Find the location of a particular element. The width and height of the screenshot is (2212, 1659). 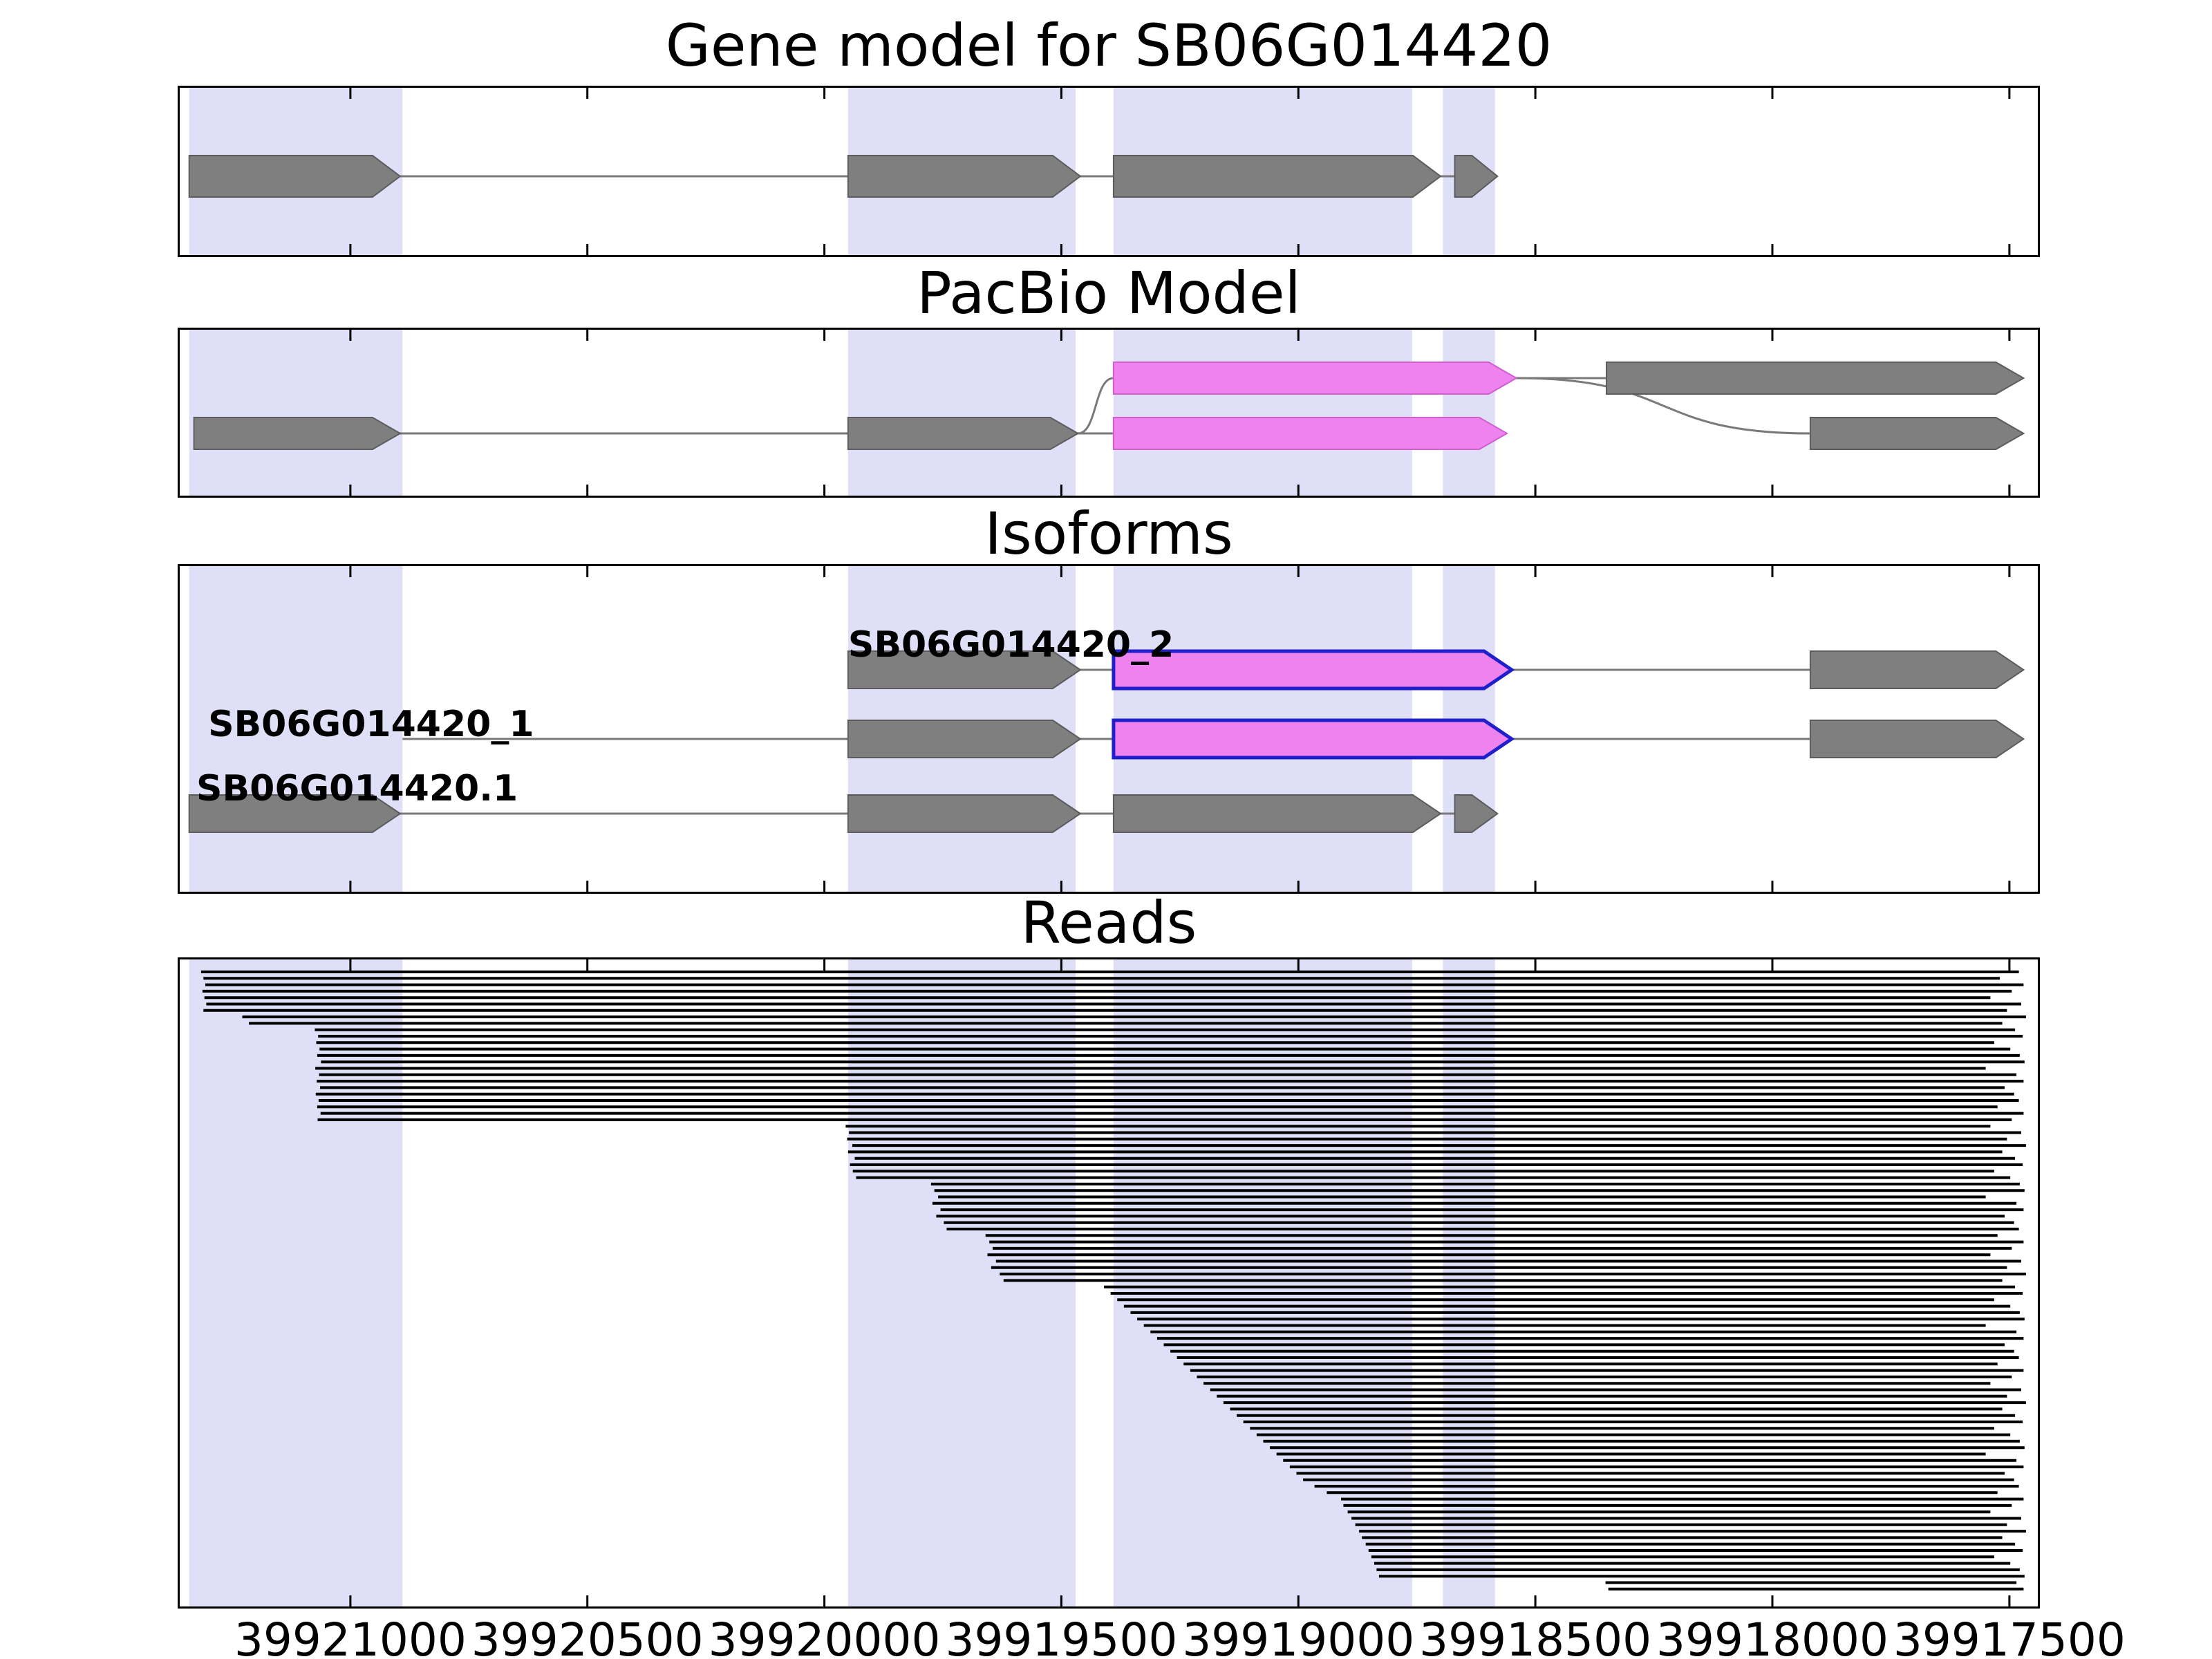

panel-title-isoforms: Isoforms is located at coordinates (1108, 534).